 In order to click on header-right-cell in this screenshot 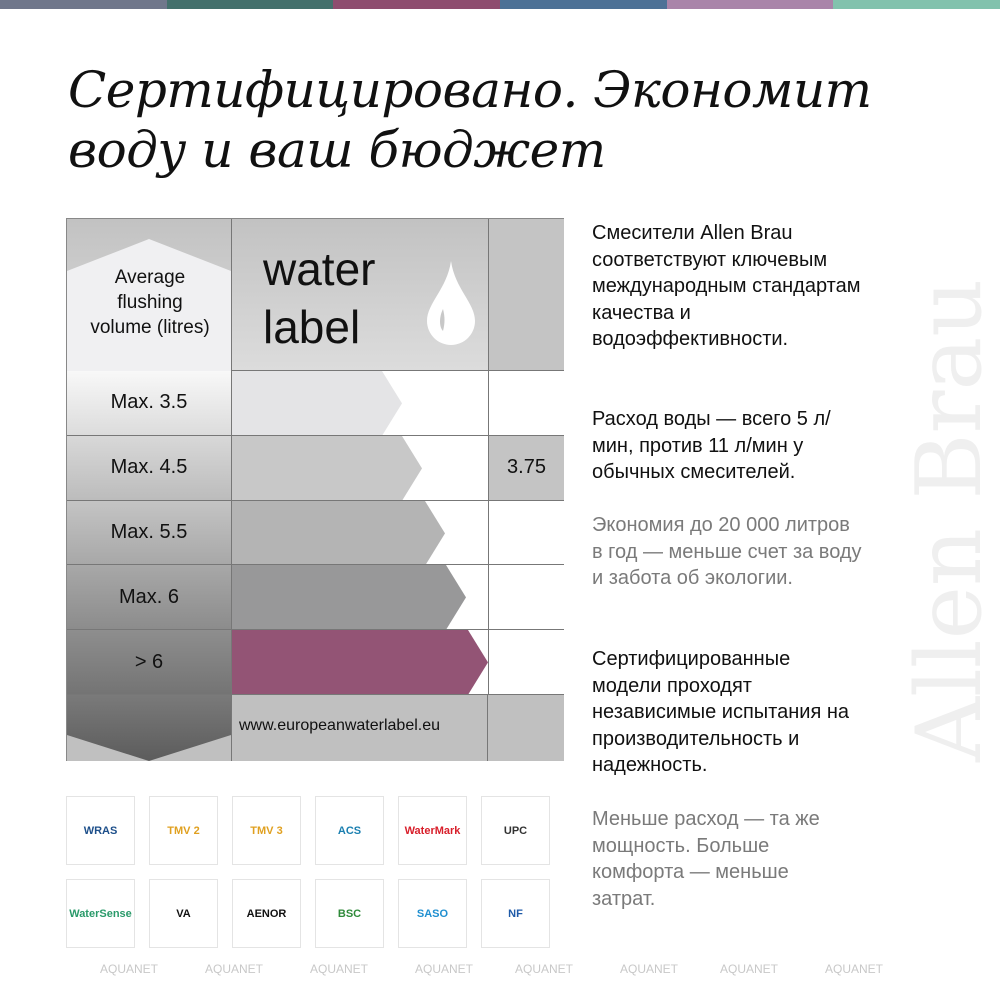, I will do `click(526, 295)`.